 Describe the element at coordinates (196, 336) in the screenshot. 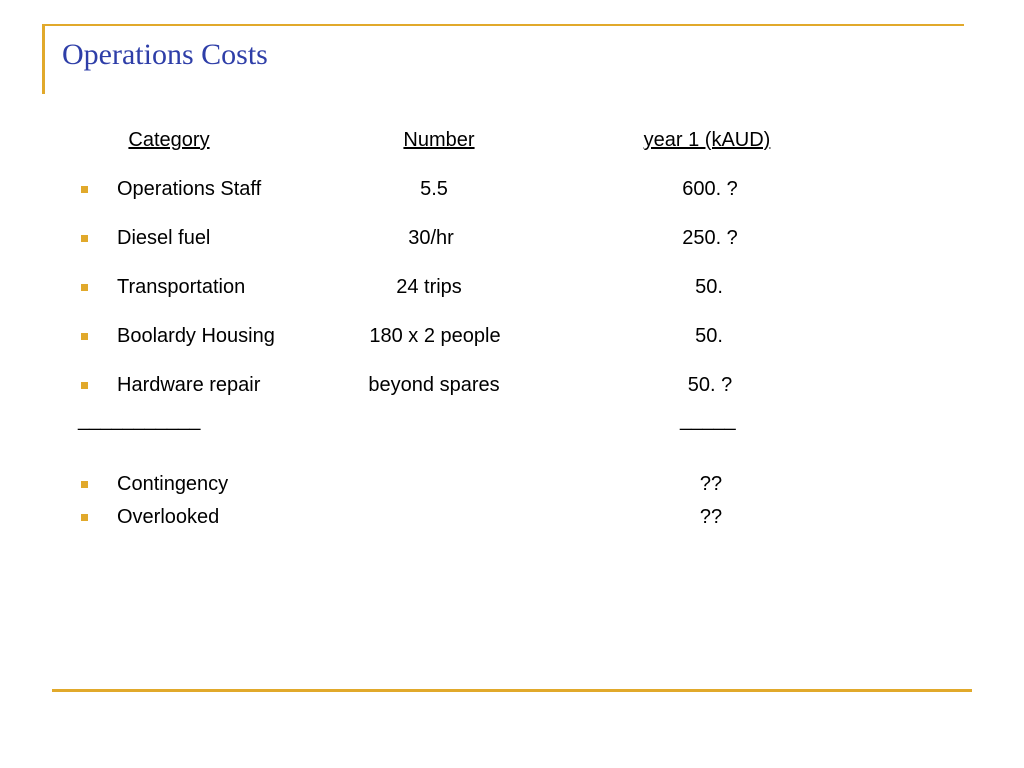

I see `row-category: Boolardy Housing` at that location.